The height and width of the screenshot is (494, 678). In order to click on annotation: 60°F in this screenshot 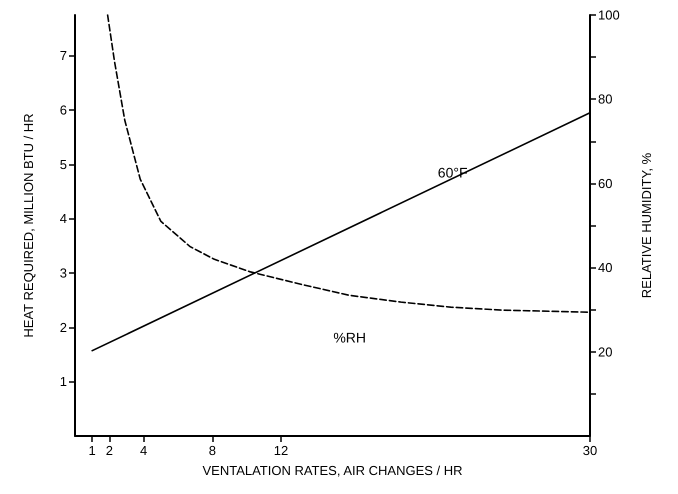, I will do `click(453, 172)`.